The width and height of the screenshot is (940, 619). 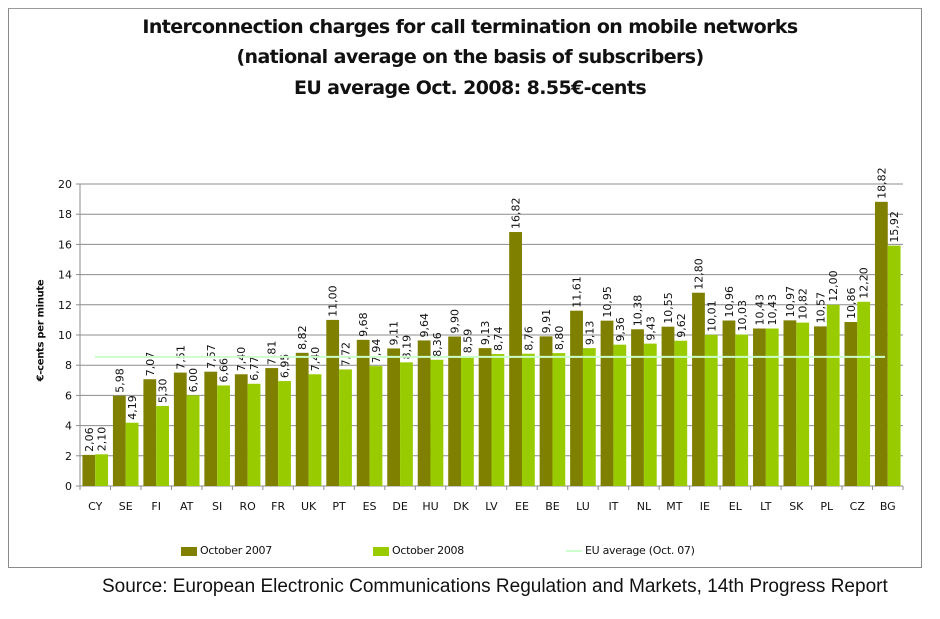 I want to click on svg-text: 2,06, so click(x=89, y=439).